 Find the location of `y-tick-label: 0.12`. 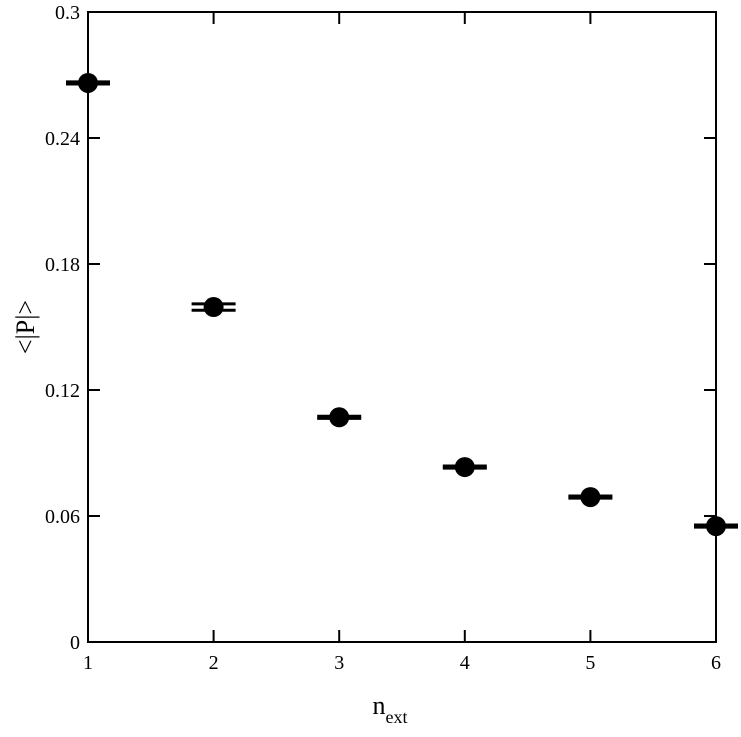

y-tick-label: 0.12 is located at coordinates (62, 391).